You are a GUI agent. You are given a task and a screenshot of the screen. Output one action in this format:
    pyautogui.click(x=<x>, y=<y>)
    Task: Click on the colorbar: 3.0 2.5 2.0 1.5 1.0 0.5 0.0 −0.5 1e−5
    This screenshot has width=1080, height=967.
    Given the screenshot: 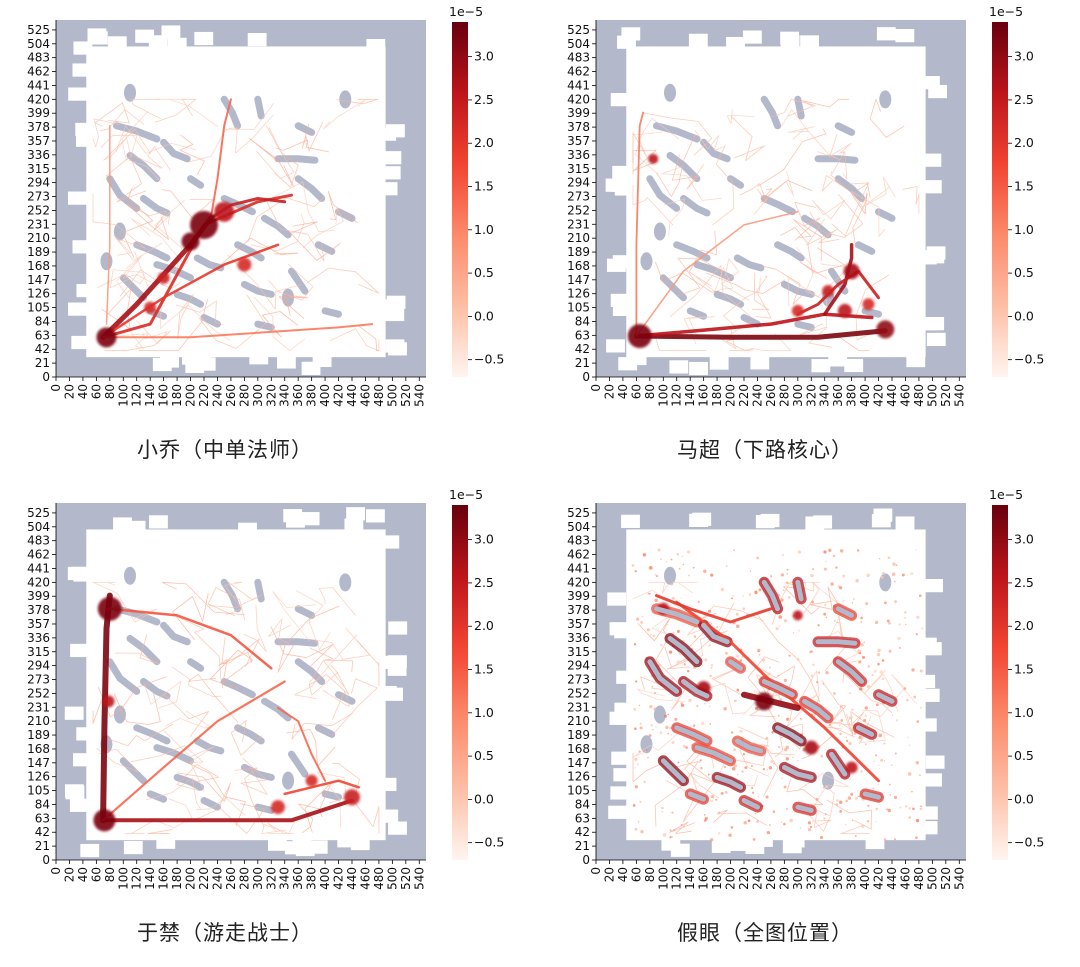 What is the action you would take?
    pyautogui.click(x=1016, y=190)
    